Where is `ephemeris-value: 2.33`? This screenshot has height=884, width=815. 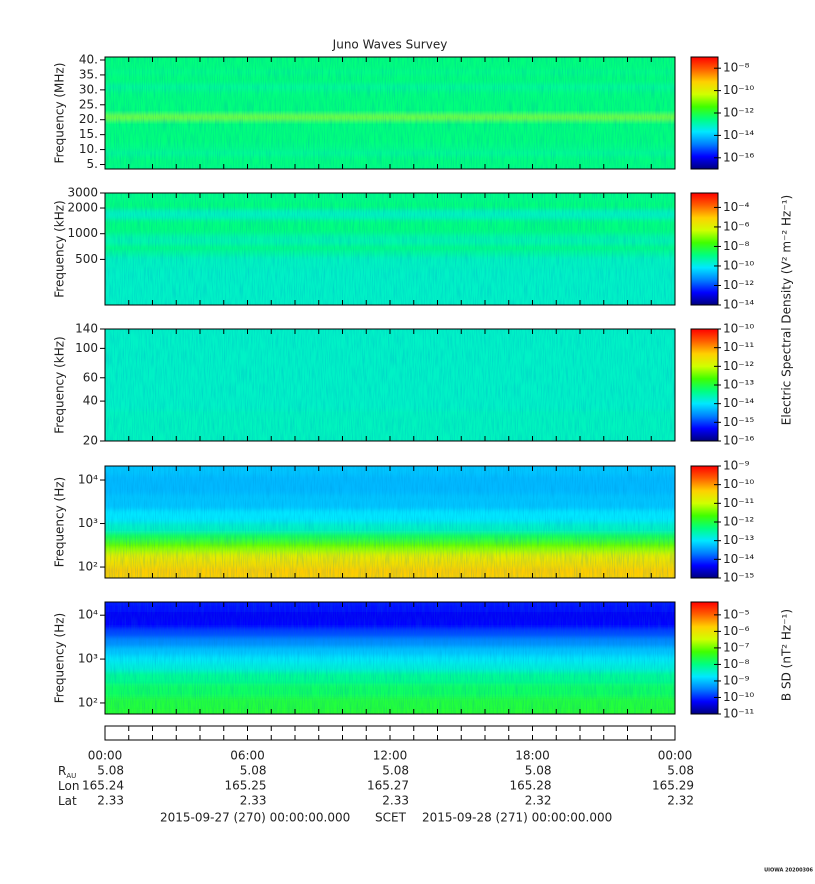 ephemeris-value: 2.33 is located at coordinates (395, 801).